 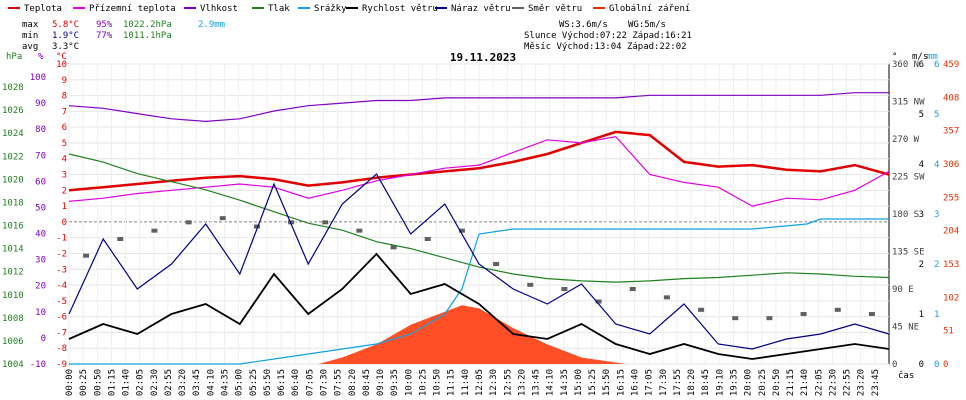 I want to click on tick-rain: 4, so click(x=936, y=165).